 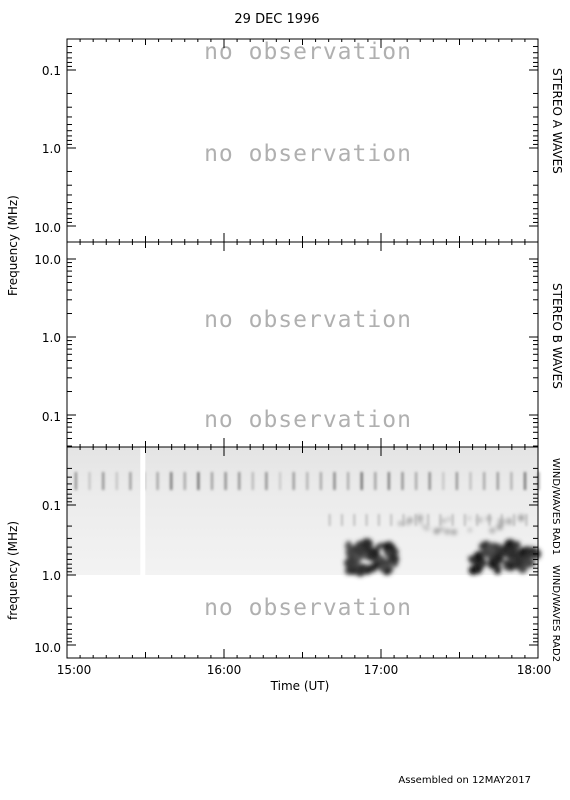 I want to click on xtick-label: 16:00, so click(x=224, y=670).